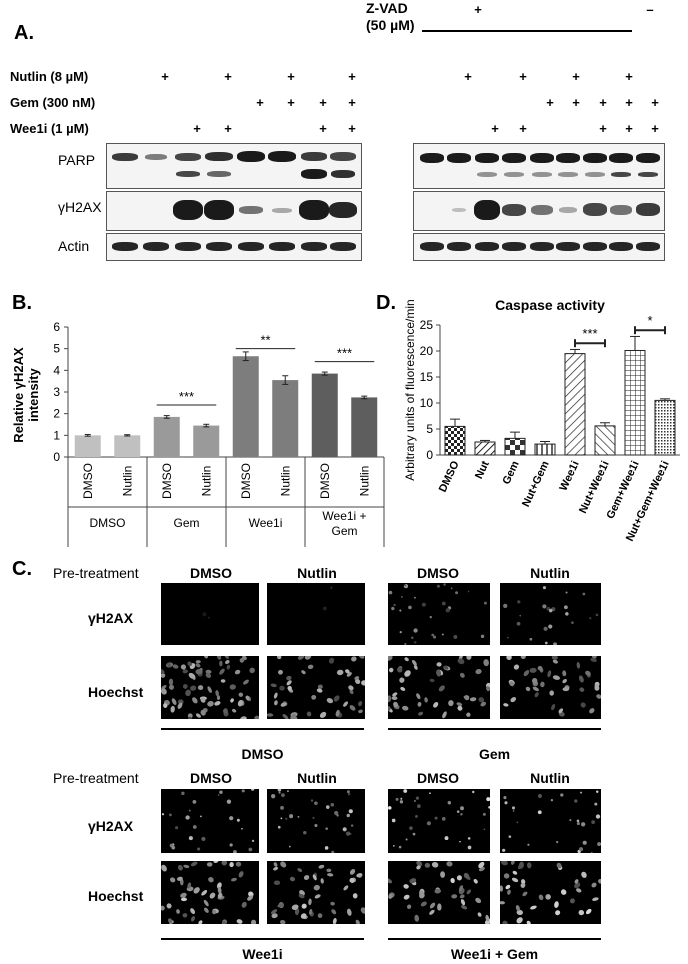 This screenshot has width=688, height=964. What do you see at coordinates (390, 25) in the screenshot?
I see `zvad-concentration: (50 µM)` at bounding box center [390, 25].